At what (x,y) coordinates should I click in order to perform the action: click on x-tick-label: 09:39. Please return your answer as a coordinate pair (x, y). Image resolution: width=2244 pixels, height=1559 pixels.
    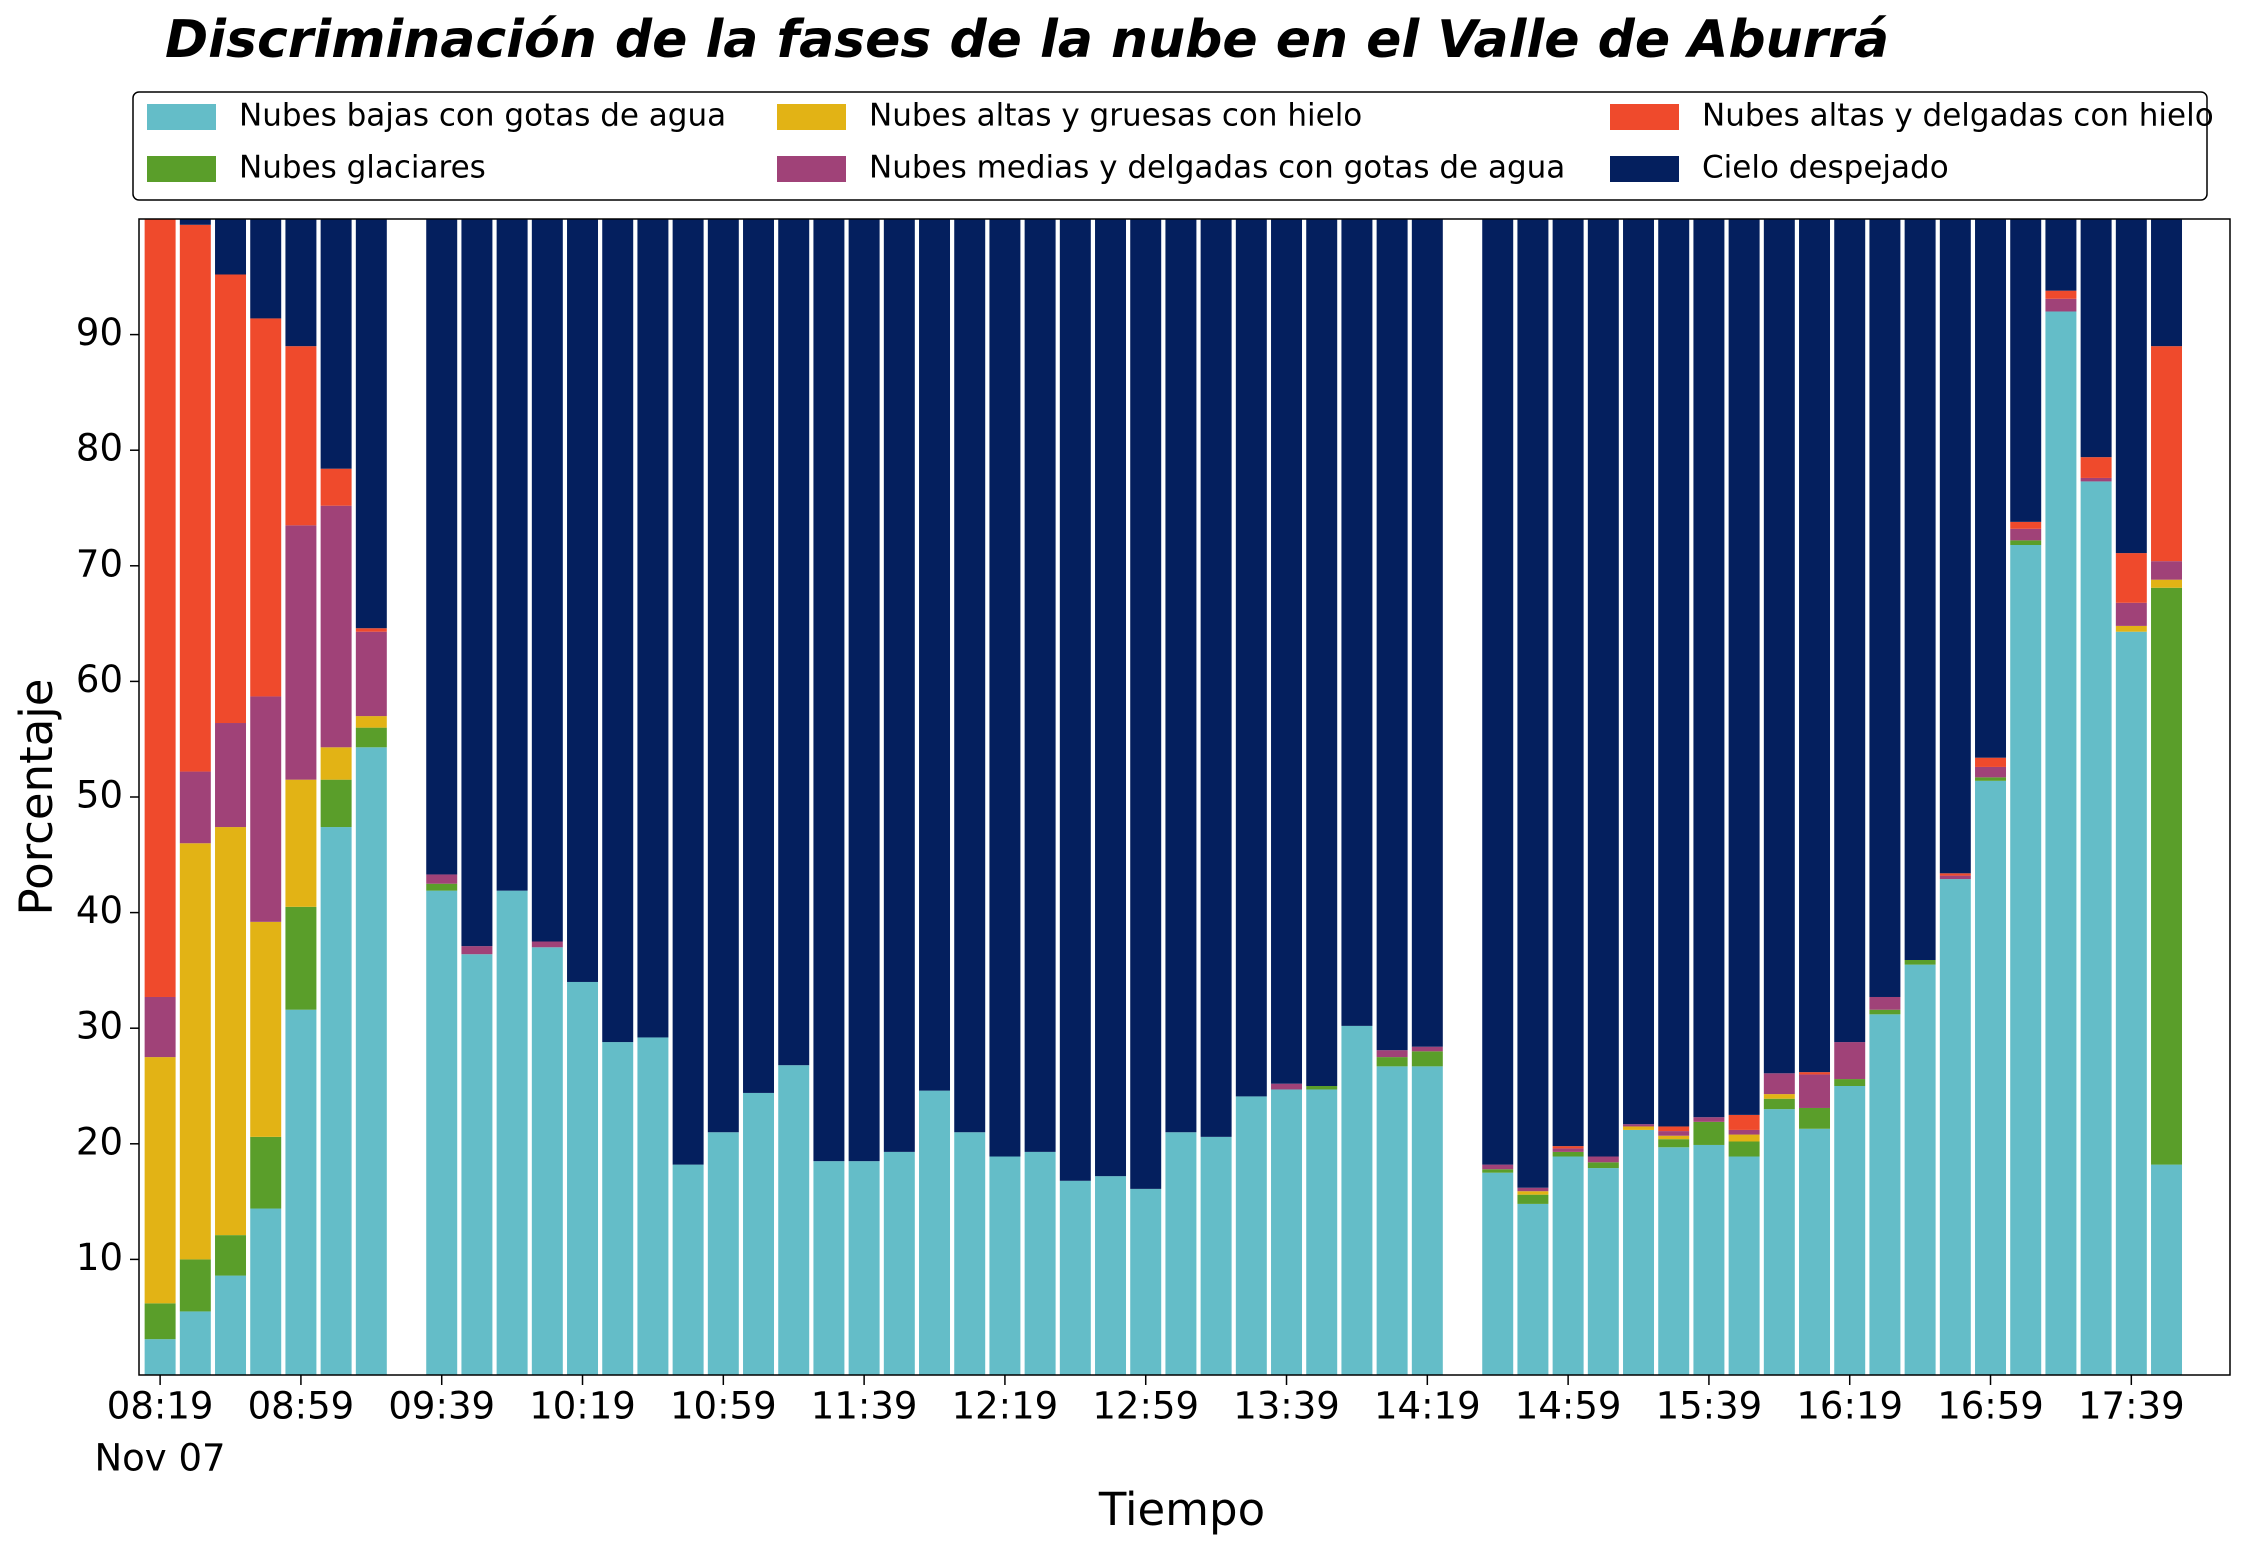
    Looking at the image, I should click on (441, 1406).